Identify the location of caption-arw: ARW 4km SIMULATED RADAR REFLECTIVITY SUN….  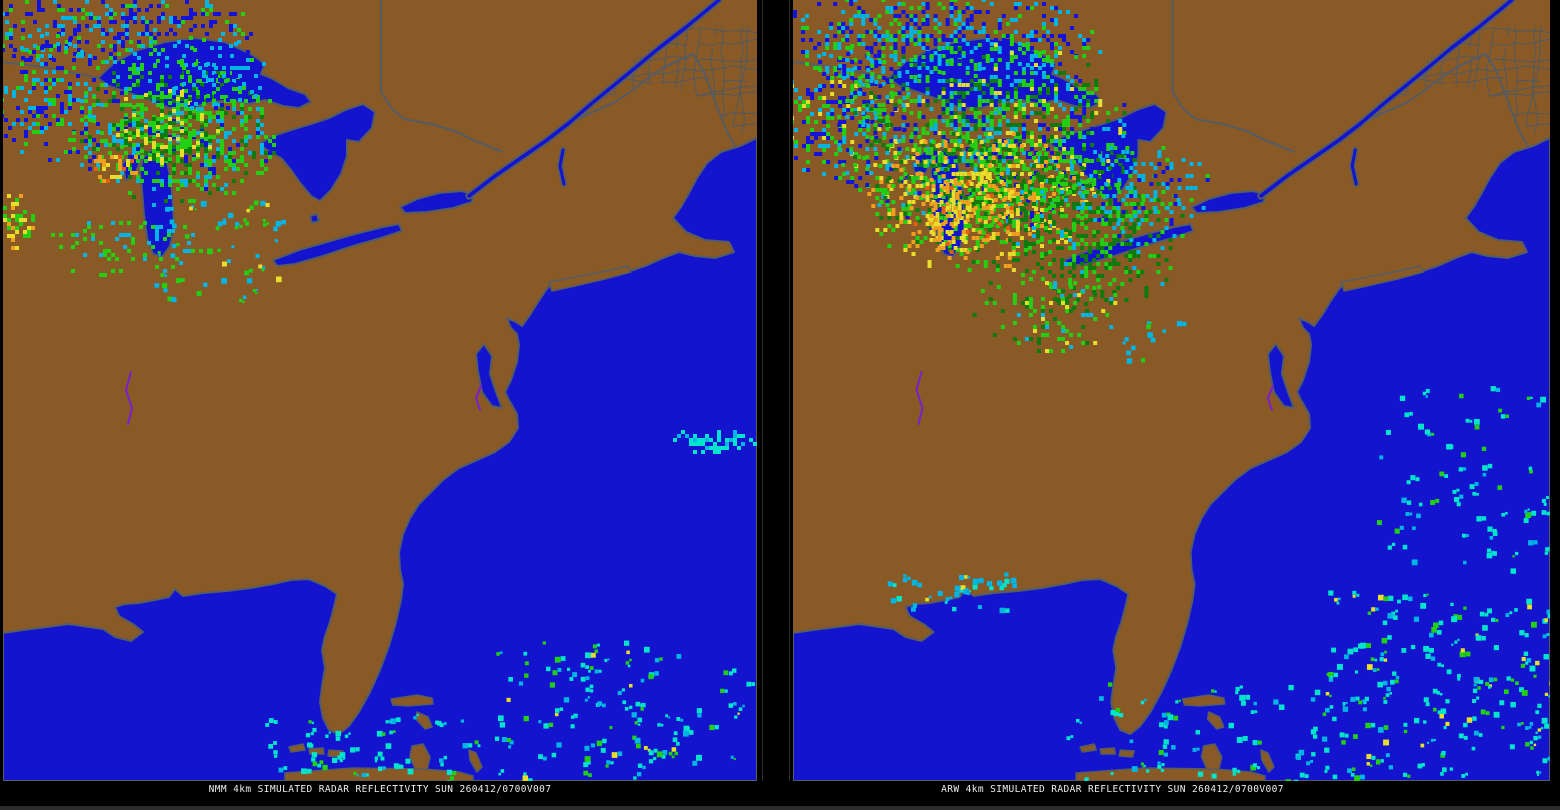
(1112, 789).